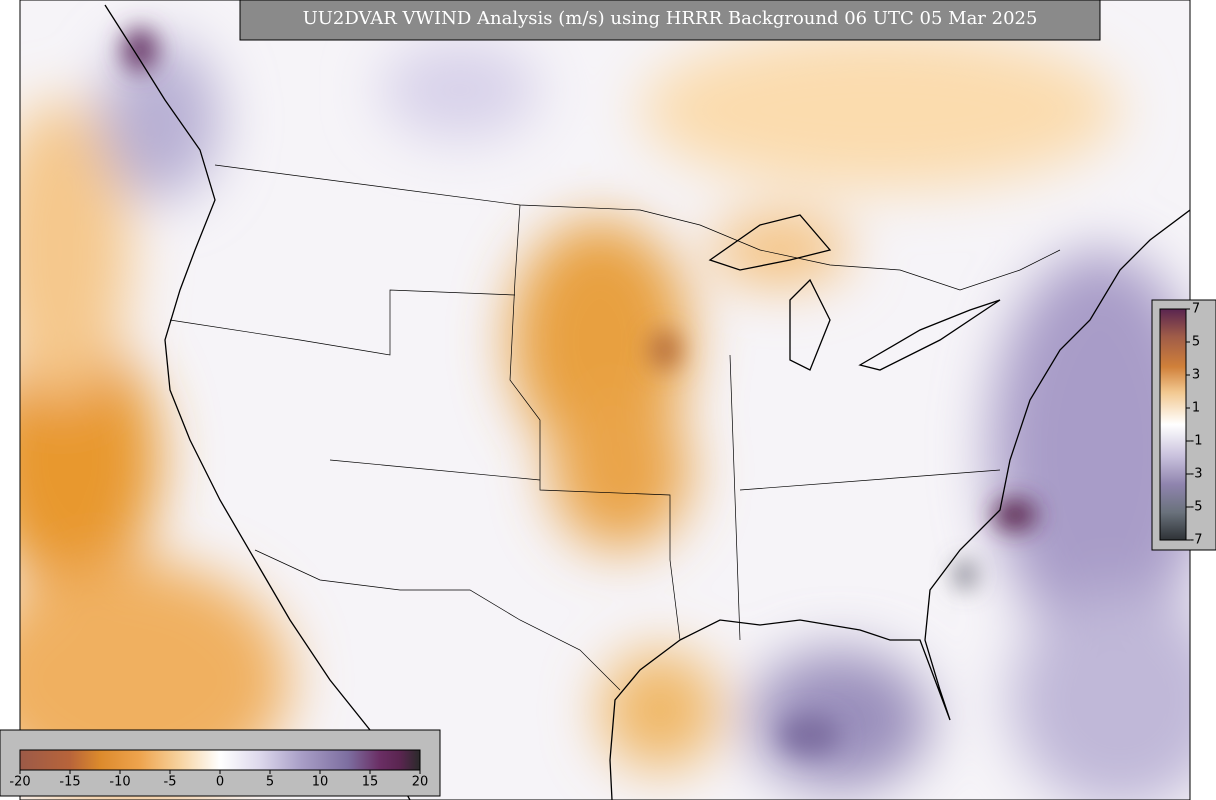 The width and height of the screenshot is (1216, 800). What do you see at coordinates (420, 782) in the screenshot?
I see `tick-label: 20` at bounding box center [420, 782].